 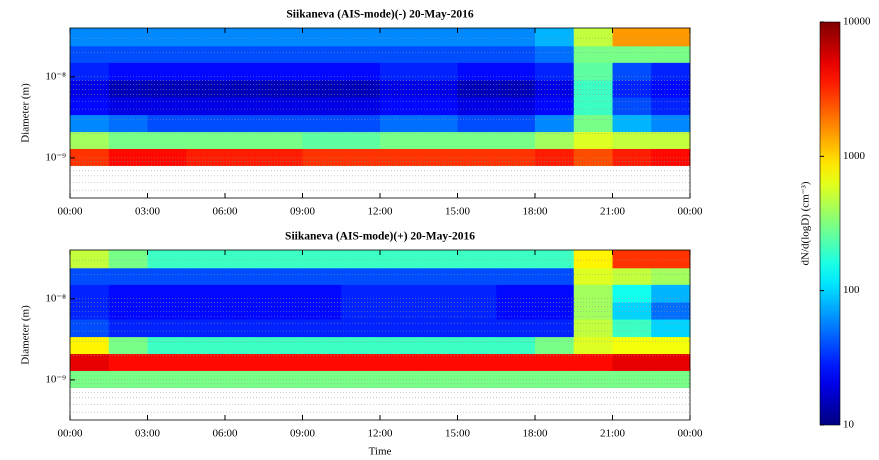 What do you see at coordinates (458, 434) in the screenshot?
I see `x-tick-label: 15:00` at bounding box center [458, 434].